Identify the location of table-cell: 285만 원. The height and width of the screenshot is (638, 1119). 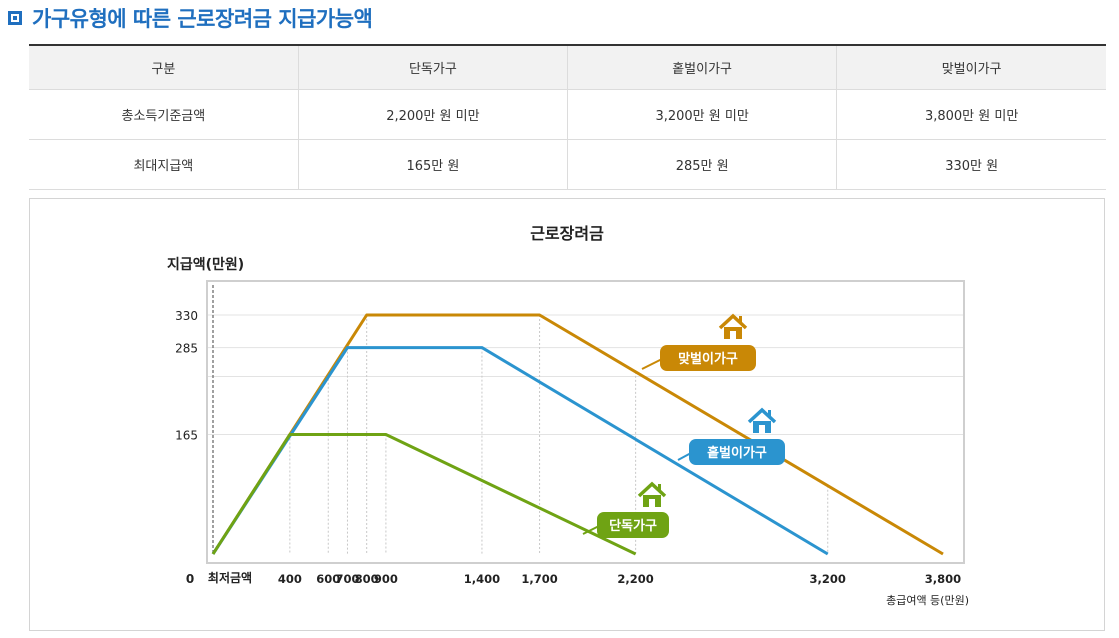
(701, 164).